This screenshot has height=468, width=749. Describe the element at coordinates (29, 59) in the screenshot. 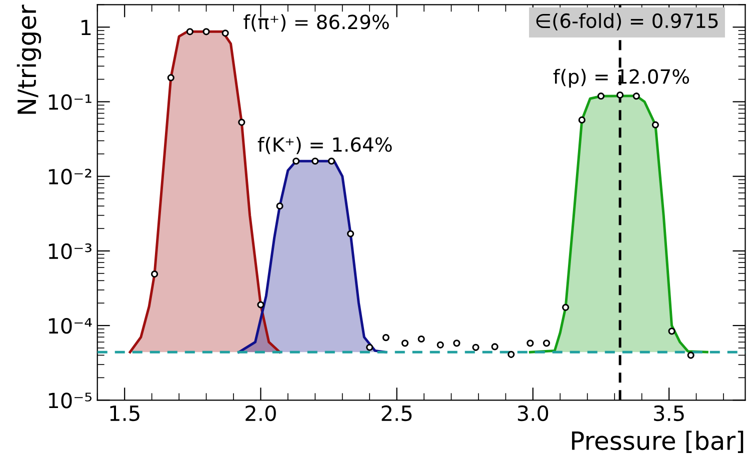

I see `y-axis-title: N/trigger` at that location.